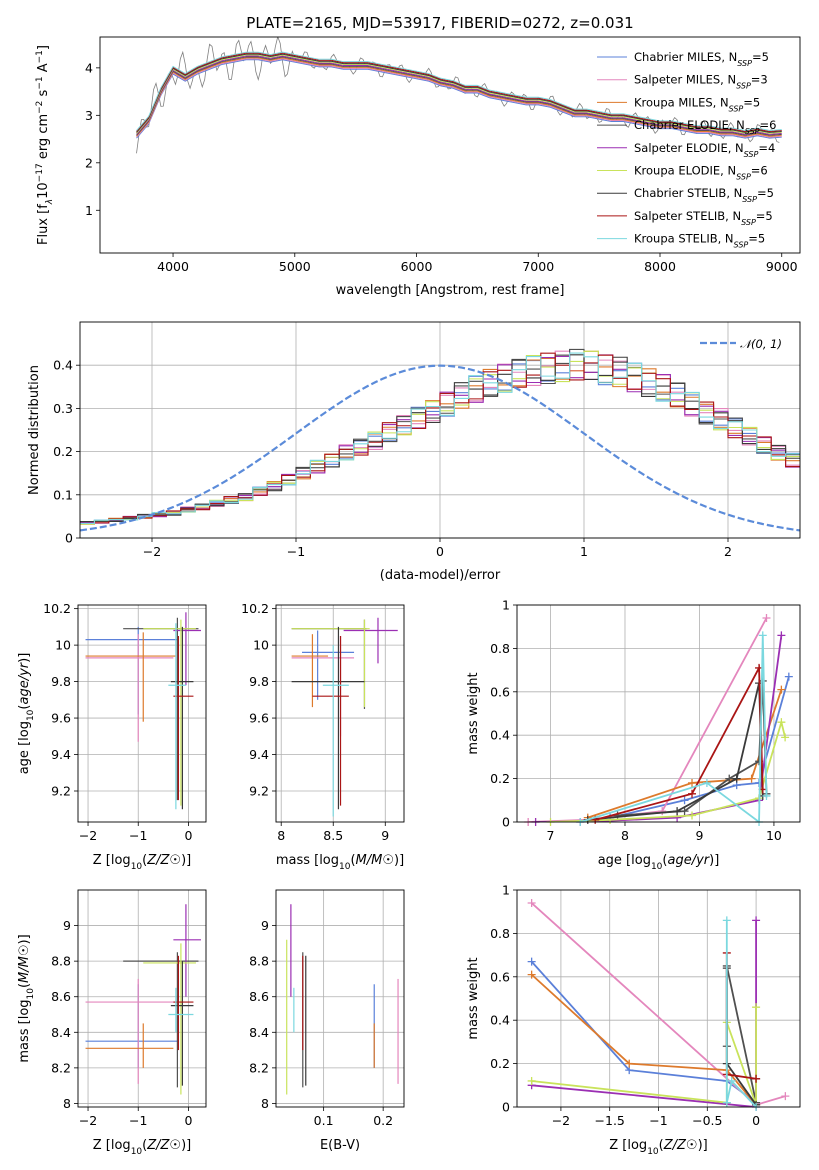 Image resolution: width=819 pixels, height=1170 pixels. I want to click on x-tick-label: 7000, so click(538, 266).